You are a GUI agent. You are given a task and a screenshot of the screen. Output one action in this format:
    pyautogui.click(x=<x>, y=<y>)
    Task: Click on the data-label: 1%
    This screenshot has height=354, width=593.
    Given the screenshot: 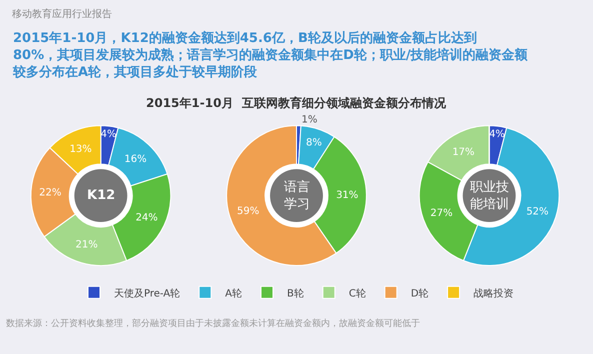 What is the action you would take?
    pyautogui.click(x=309, y=120)
    